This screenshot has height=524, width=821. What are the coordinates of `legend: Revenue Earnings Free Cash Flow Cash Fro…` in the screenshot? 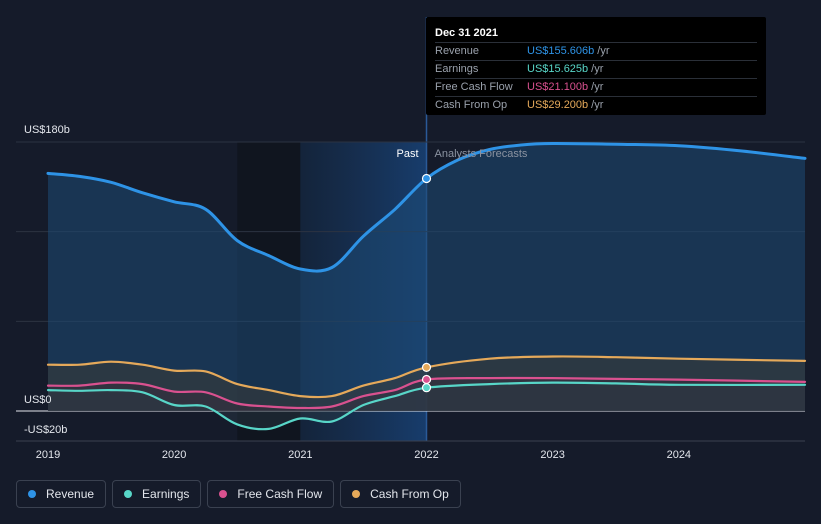 It's located at (238, 495).